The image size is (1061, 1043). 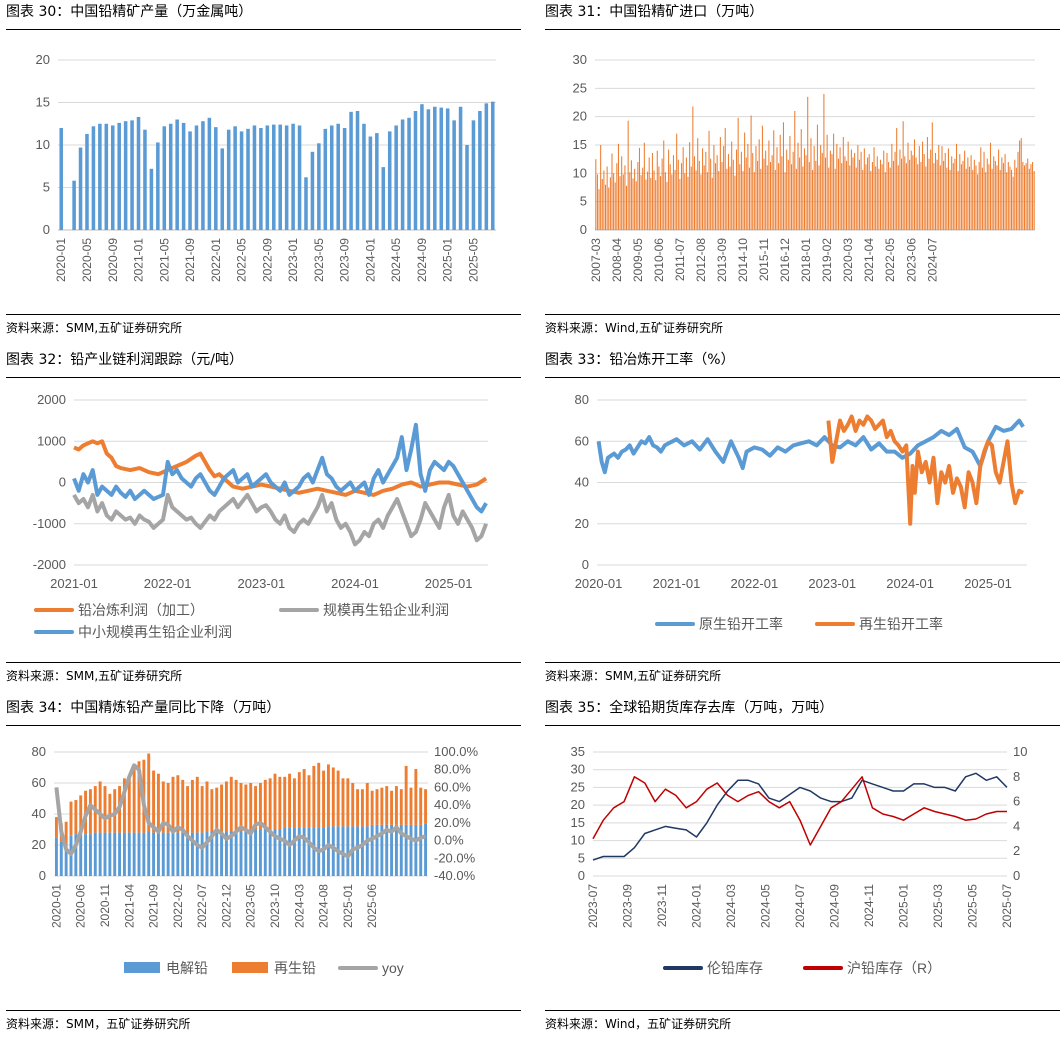 I want to click on y-tick-label: 0, so click(x=62, y=482).